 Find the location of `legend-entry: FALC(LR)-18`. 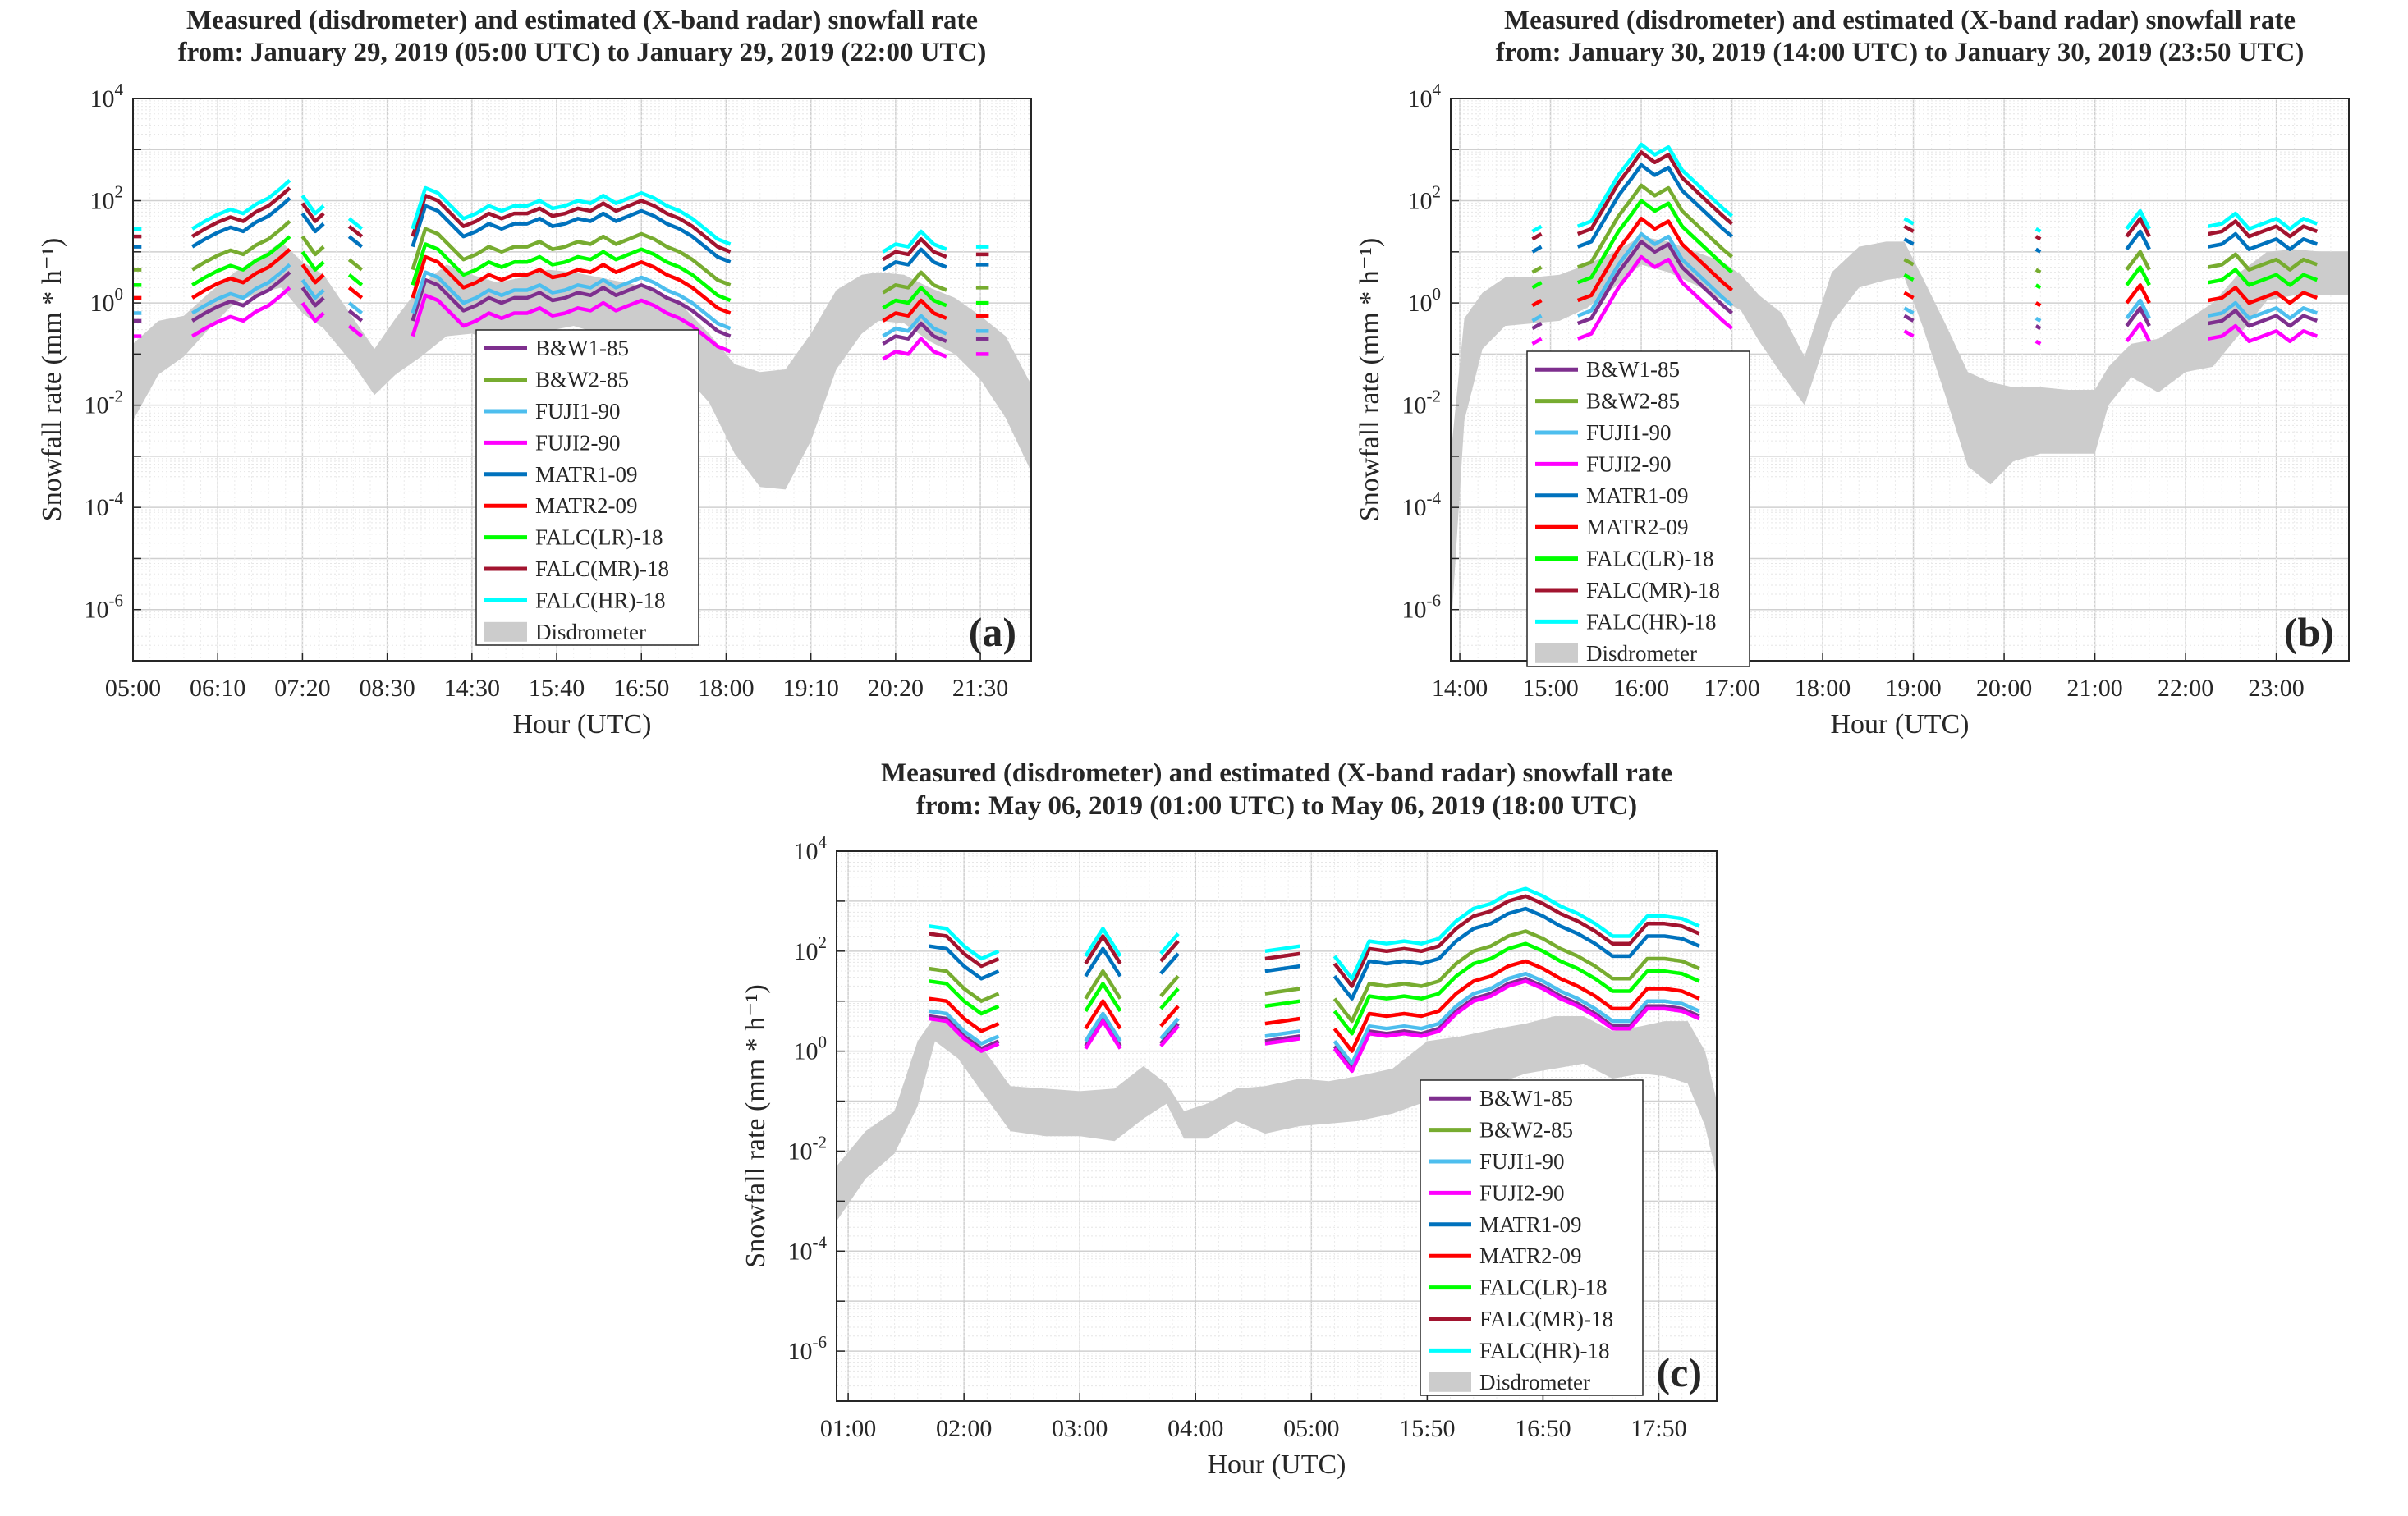

legend-entry: FALC(LR)-18 is located at coordinates (1650, 559).